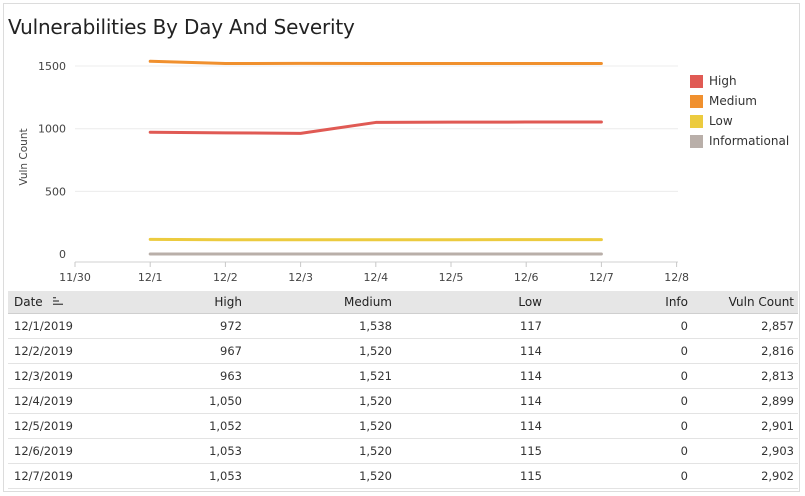  I want to click on series-line-medium, so click(375, 62).